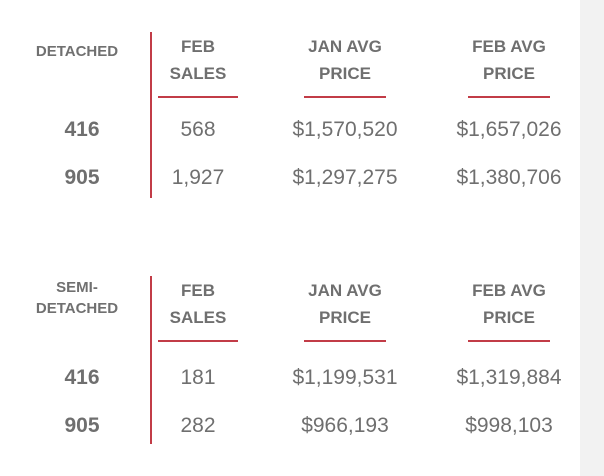 Image resolution: width=604 pixels, height=476 pixels. I want to click on side-strip, so click(592, 238).